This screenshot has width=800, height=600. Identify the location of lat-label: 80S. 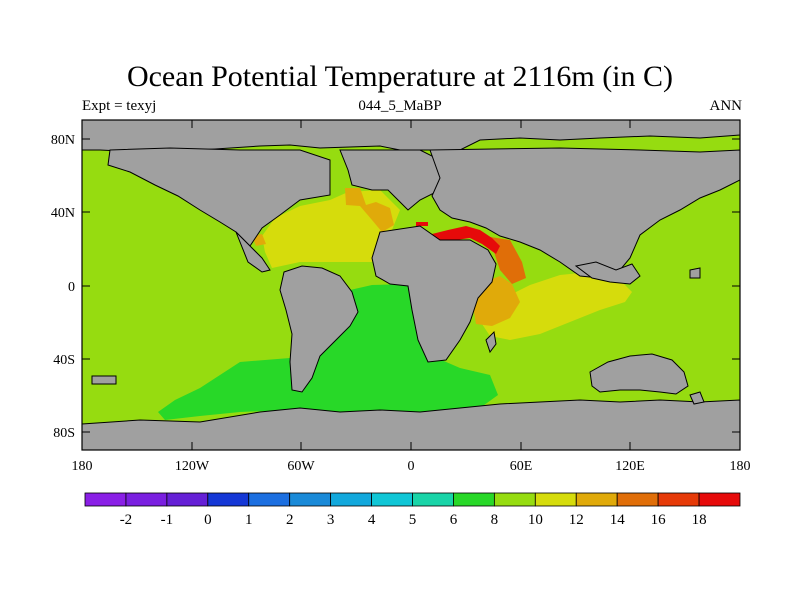
(64, 433).